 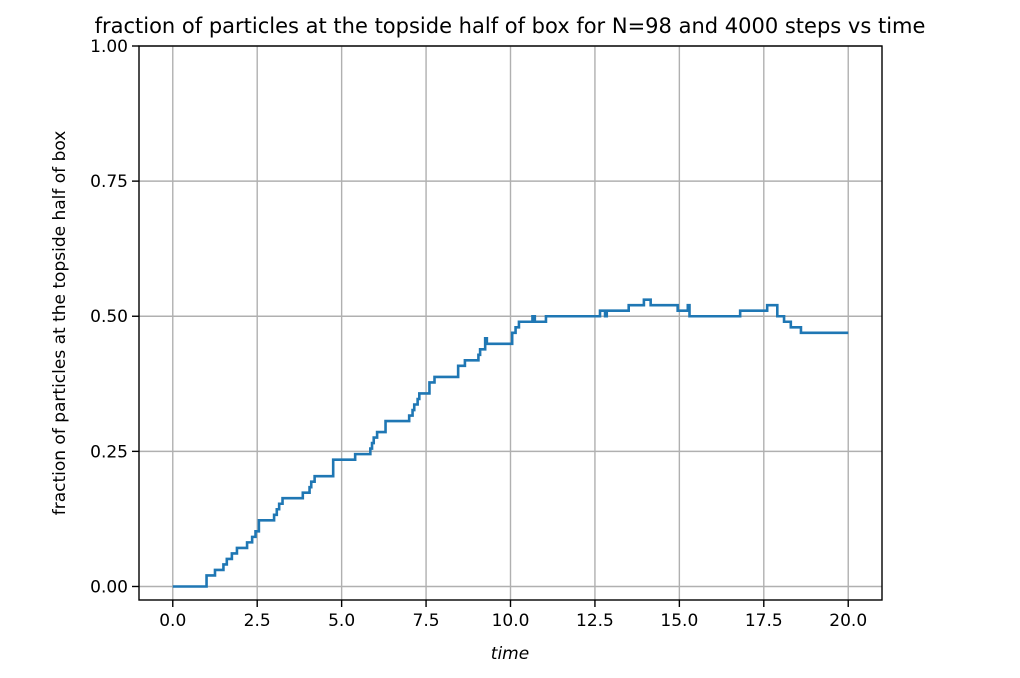 I want to click on x-tick-label: 17.5, so click(x=764, y=621).